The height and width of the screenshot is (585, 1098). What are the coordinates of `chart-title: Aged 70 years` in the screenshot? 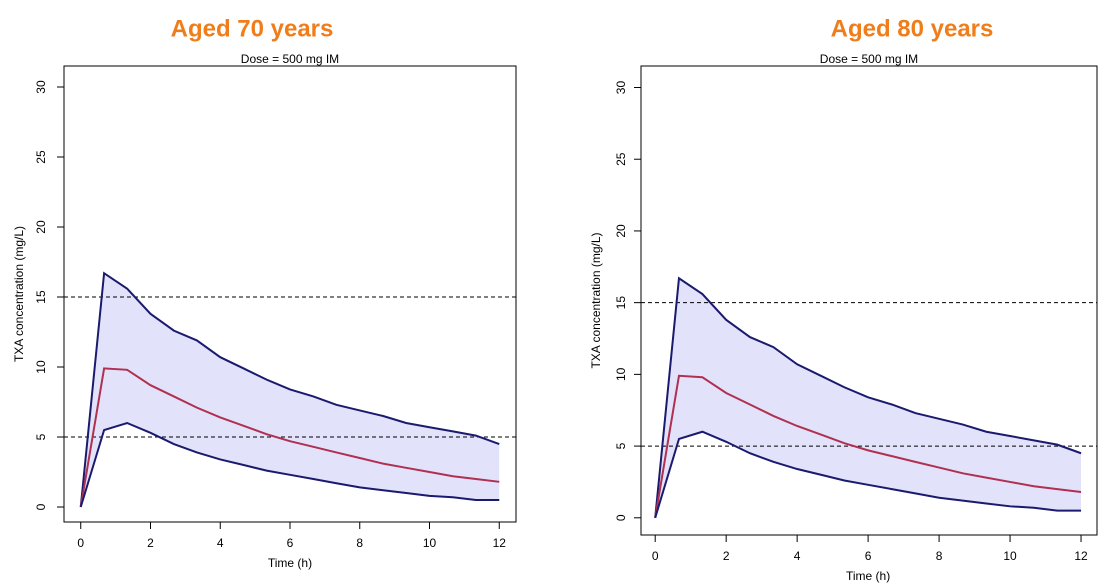 It's located at (252, 28).